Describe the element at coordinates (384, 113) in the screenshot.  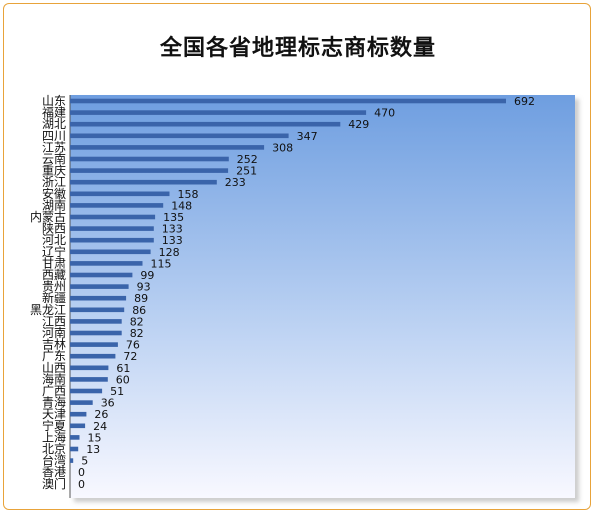
I see `value-label: 470` at that location.